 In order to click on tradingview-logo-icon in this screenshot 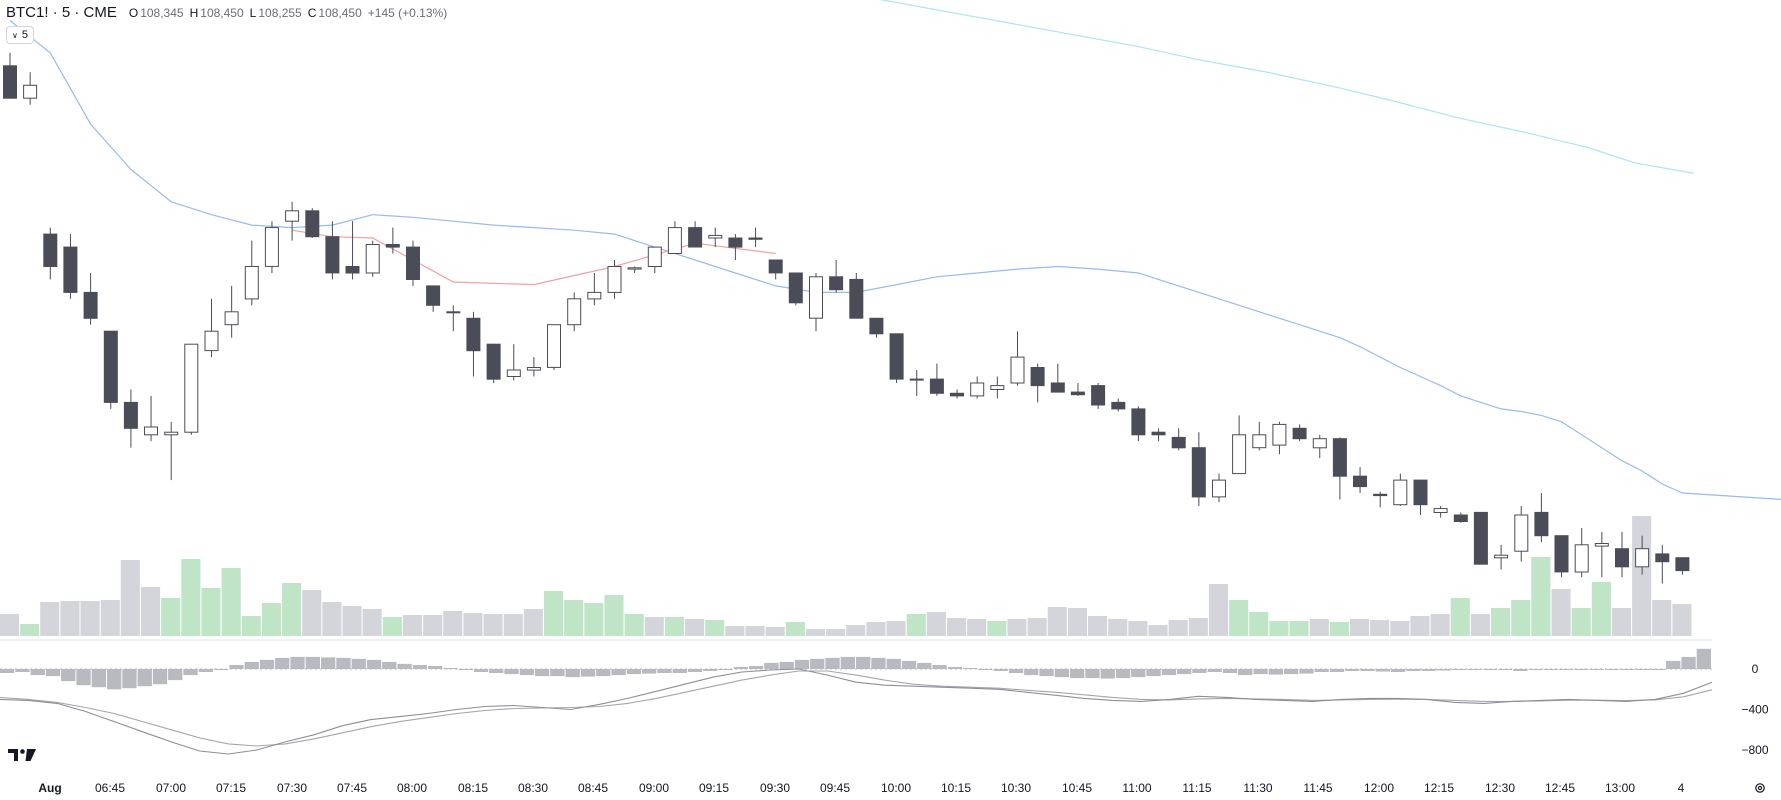, I will do `click(22, 755)`.